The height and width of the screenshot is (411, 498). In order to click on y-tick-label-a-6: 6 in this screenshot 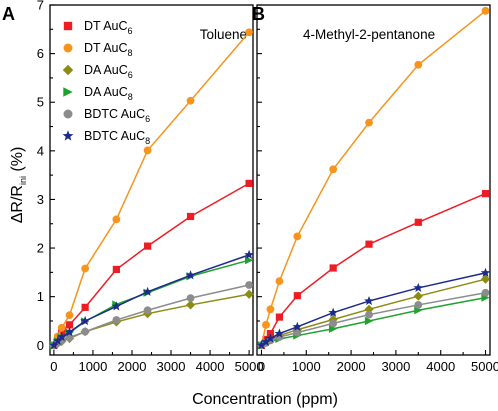, I will do `click(40, 53)`.